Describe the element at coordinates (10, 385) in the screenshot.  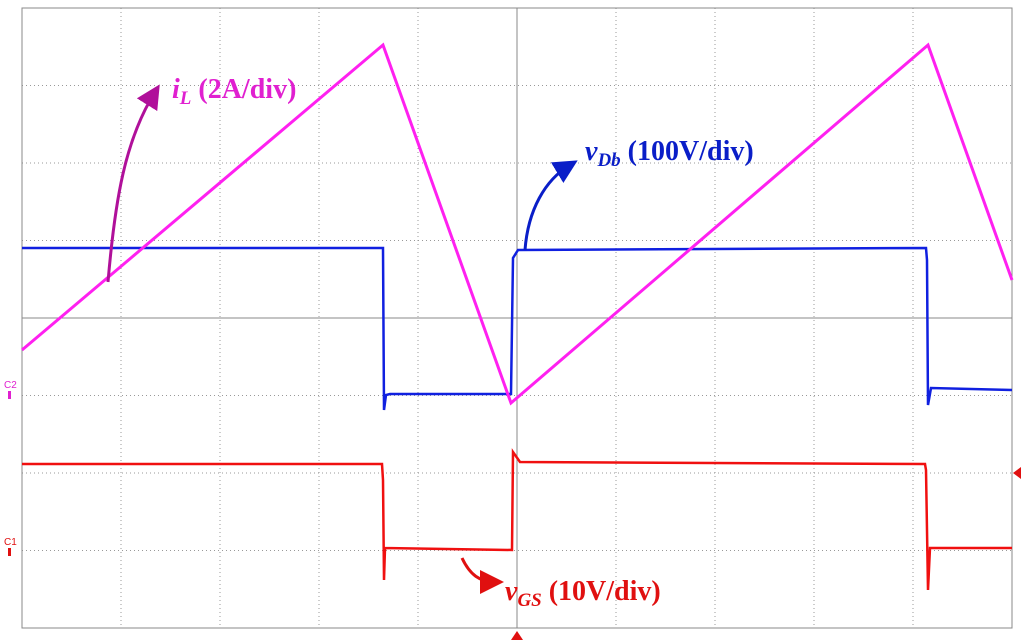
I see `channel-marker: C2` at that location.